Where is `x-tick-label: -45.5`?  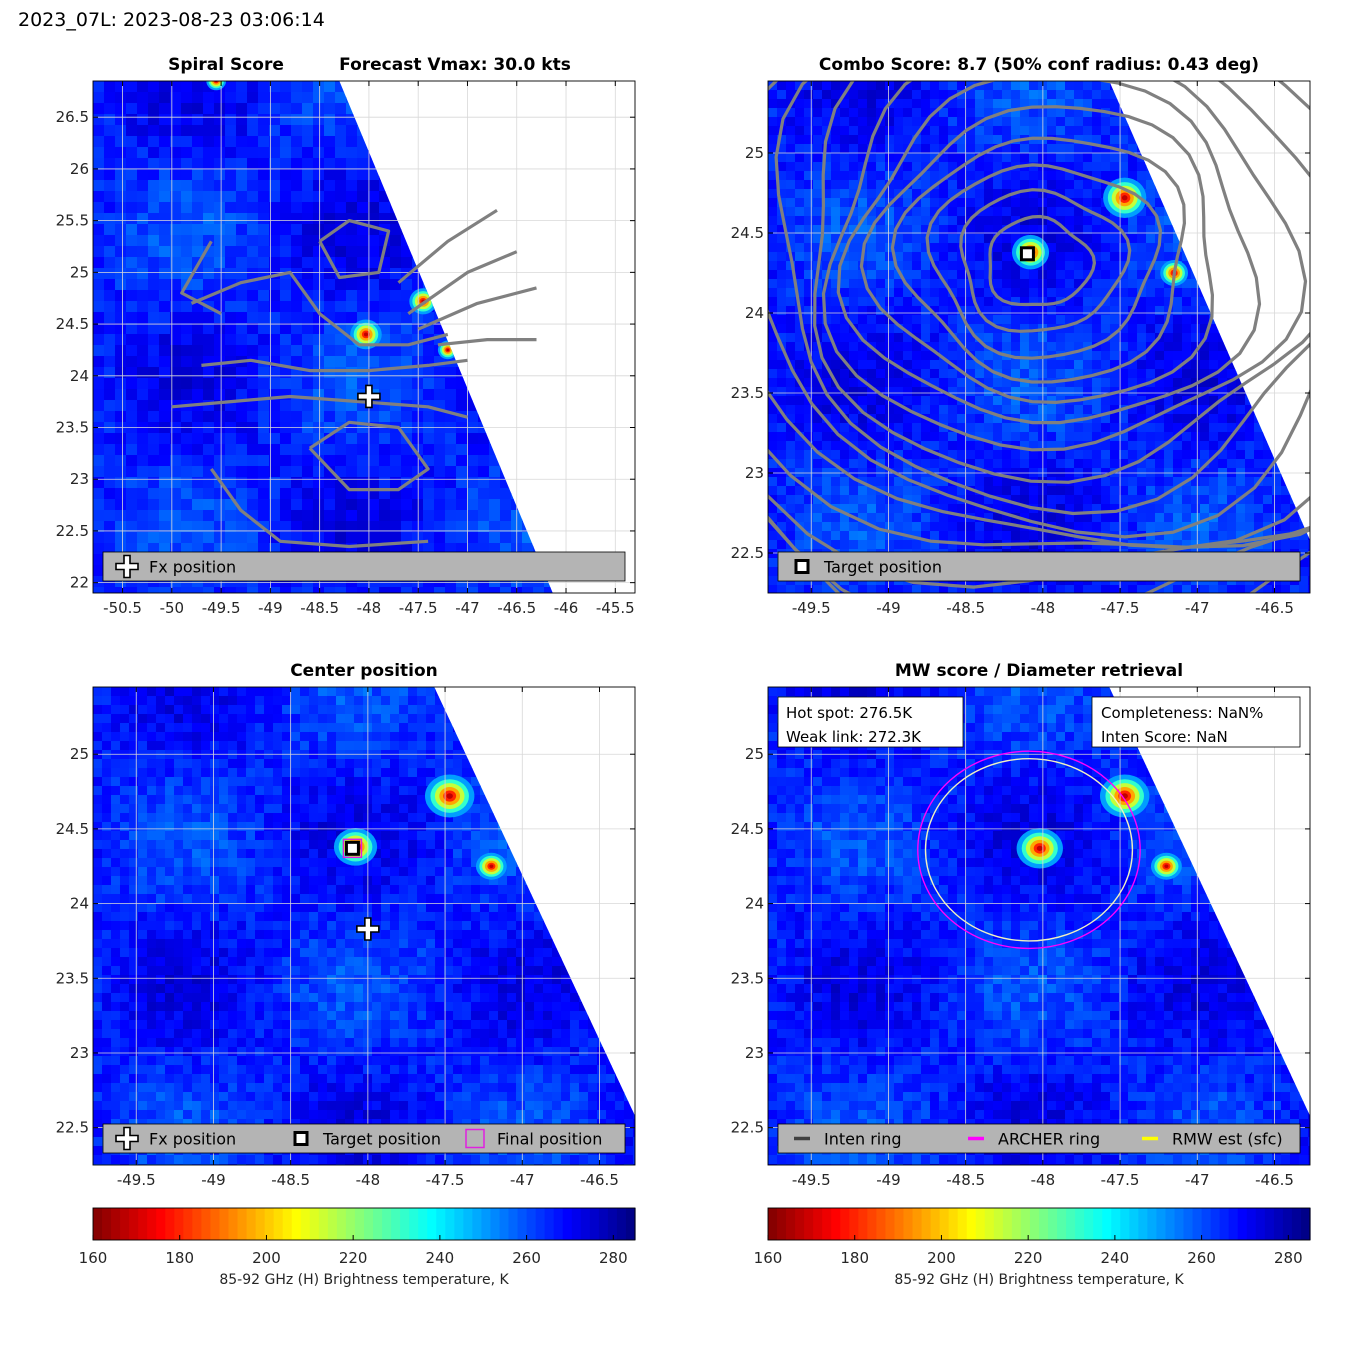
x-tick-label: -45.5 is located at coordinates (615, 608).